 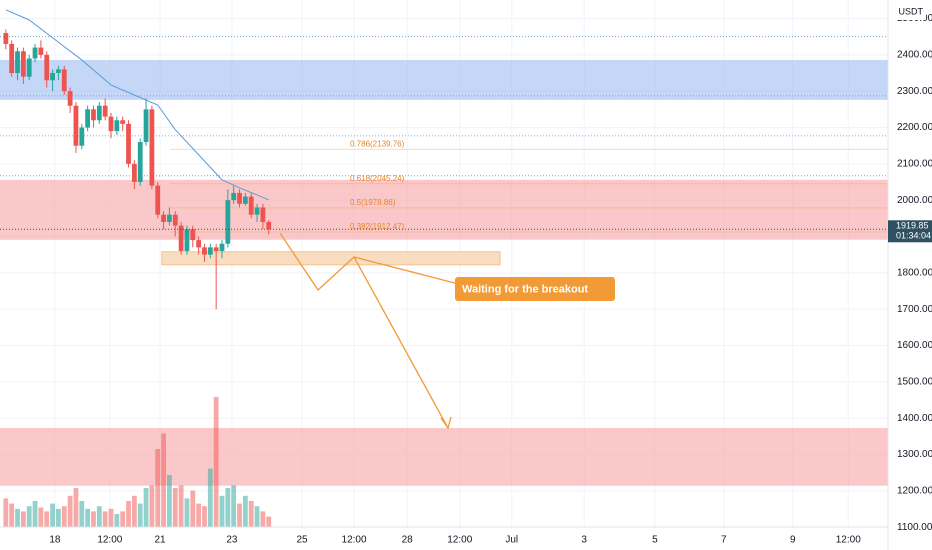 I want to click on last-price-box, so click(x=910, y=231).